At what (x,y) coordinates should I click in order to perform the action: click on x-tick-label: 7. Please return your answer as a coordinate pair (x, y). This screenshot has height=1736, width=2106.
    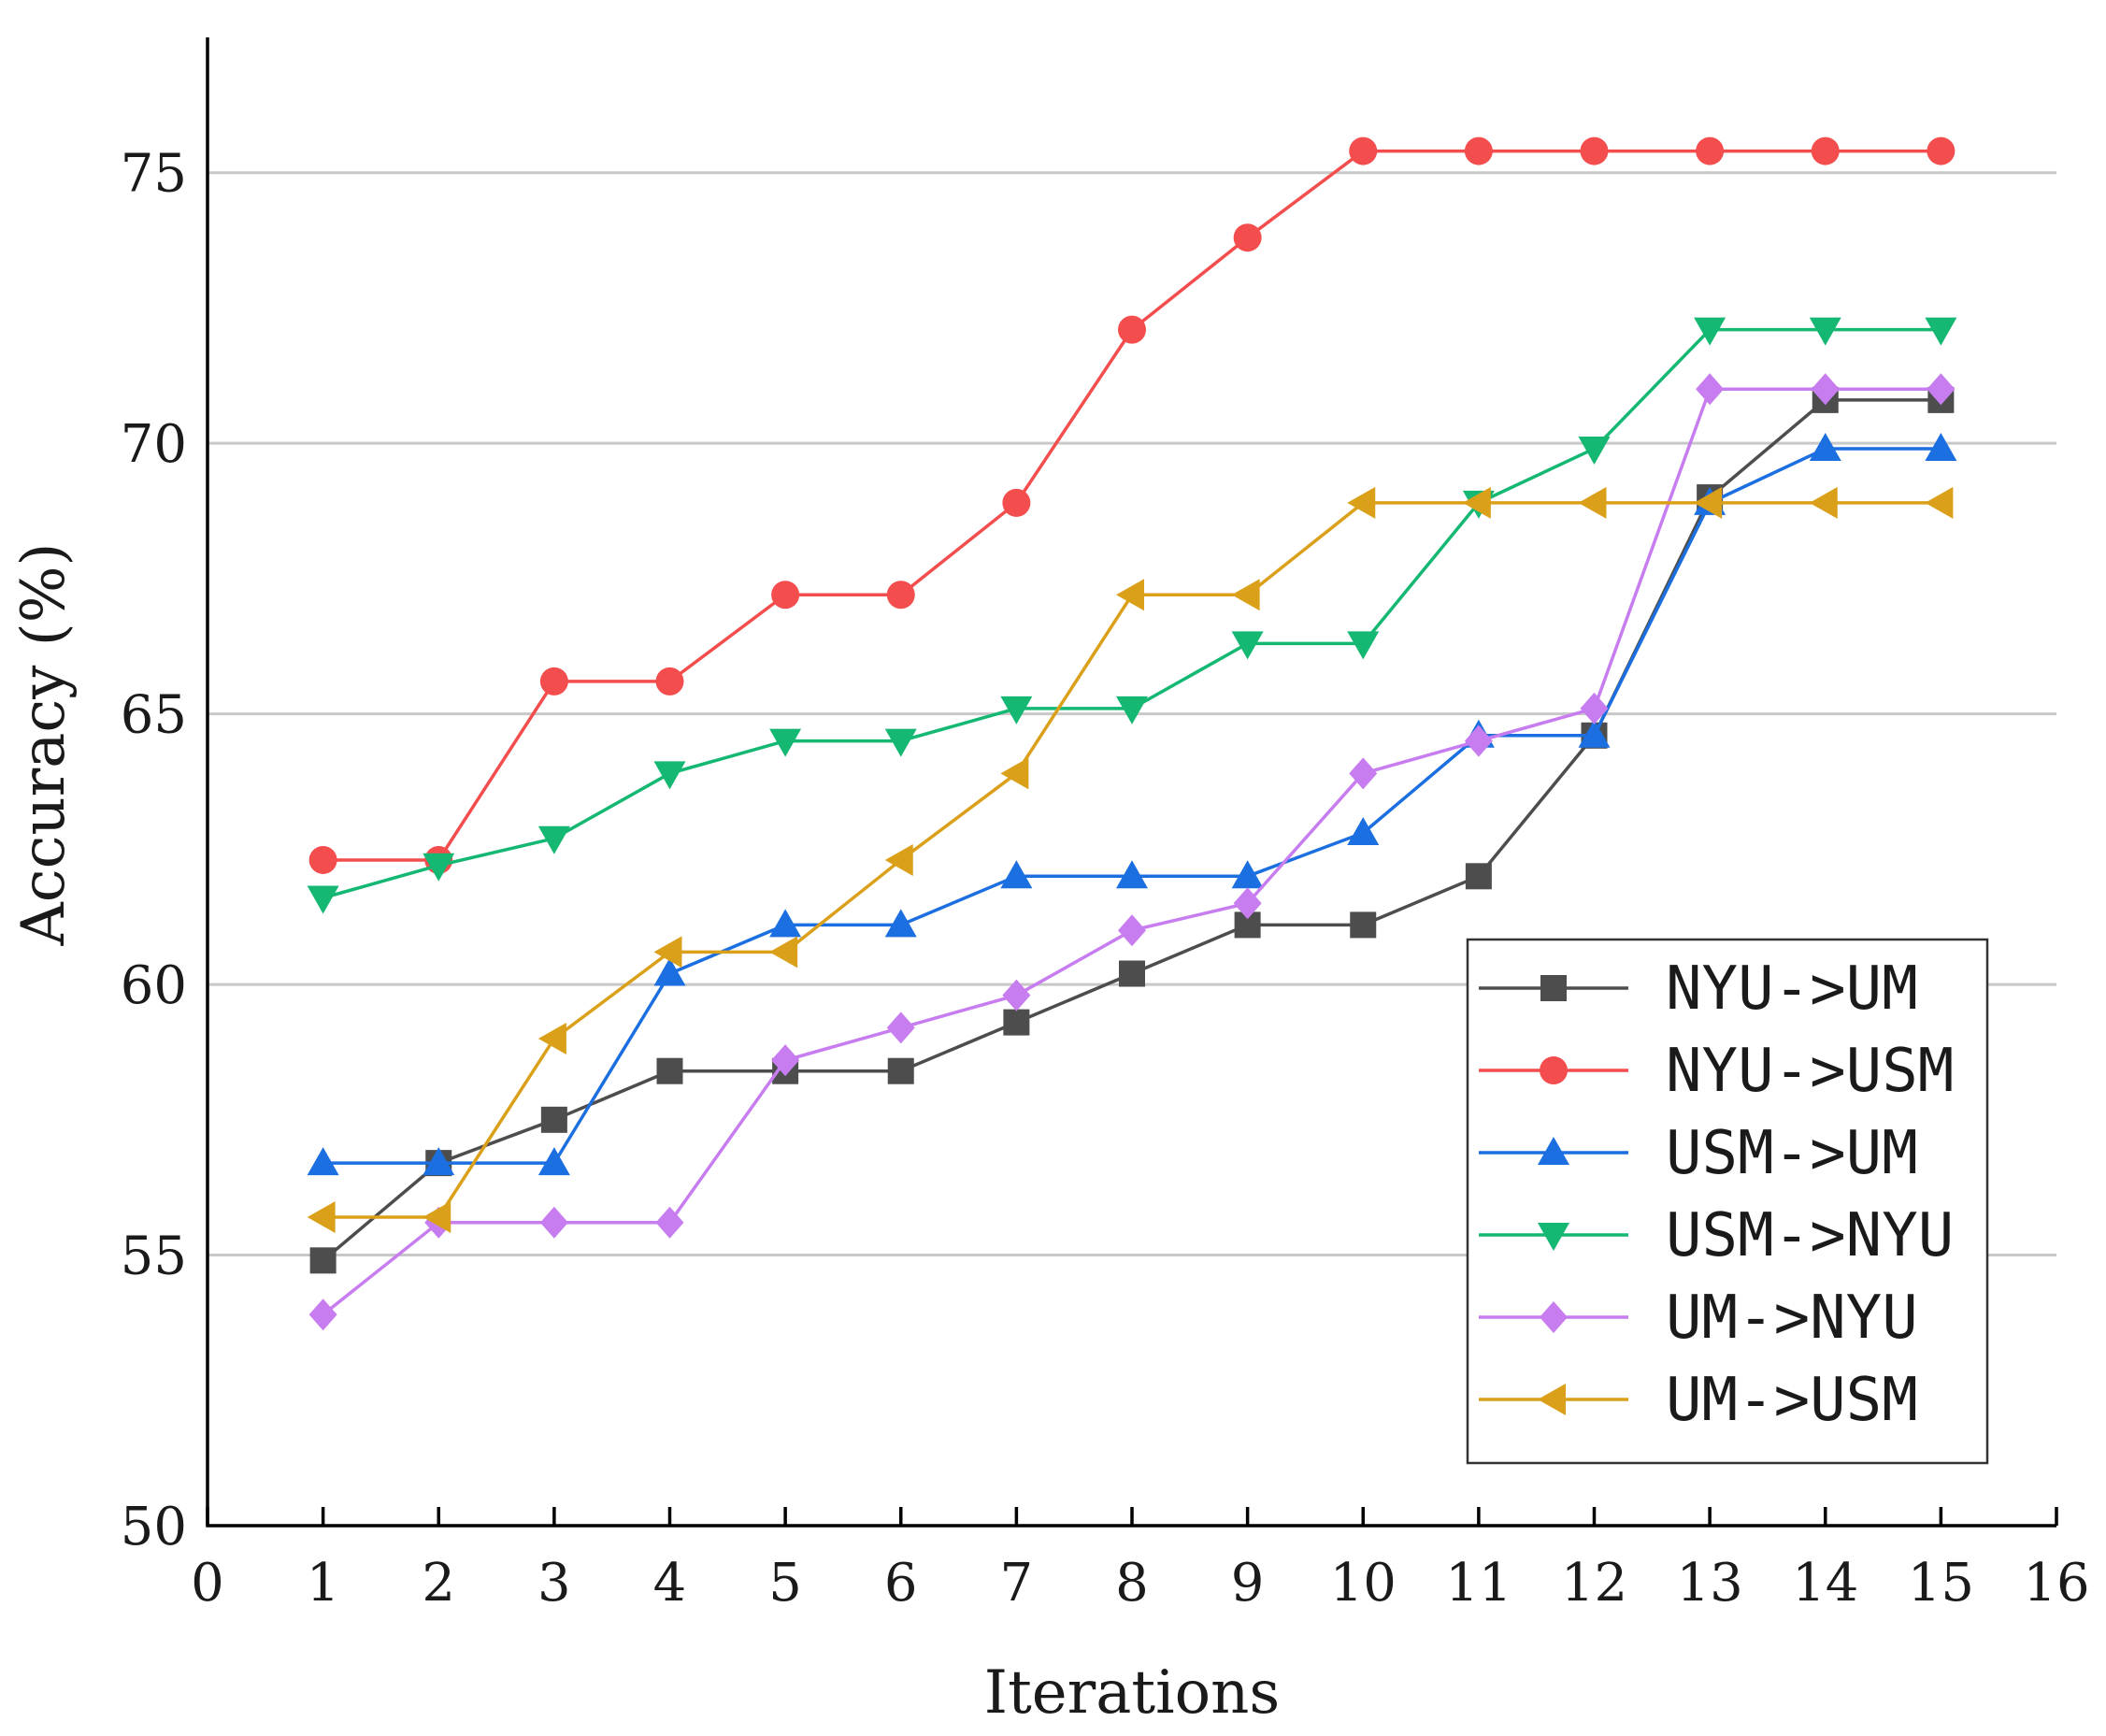
    Looking at the image, I should click on (1017, 1583).